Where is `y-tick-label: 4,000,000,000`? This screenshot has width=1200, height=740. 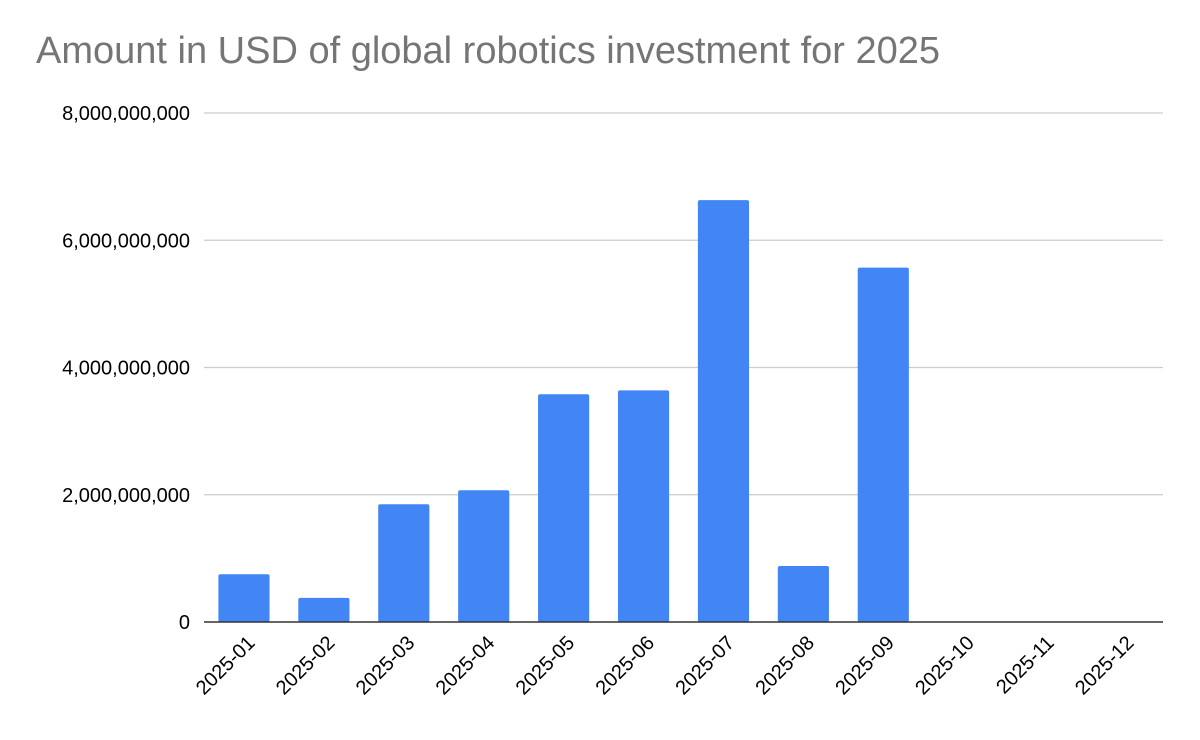 y-tick-label: 4,000,000,000 is located at coordinates (126, 369).